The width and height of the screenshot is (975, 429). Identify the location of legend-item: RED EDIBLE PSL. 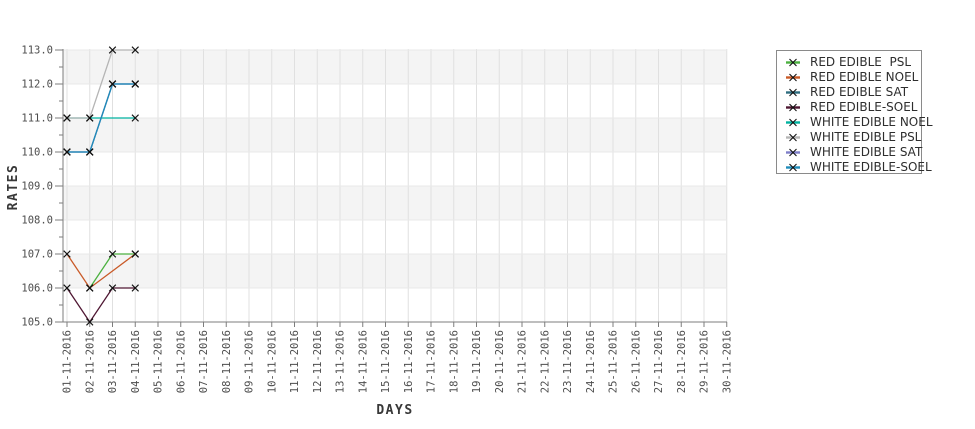
(849, 62).